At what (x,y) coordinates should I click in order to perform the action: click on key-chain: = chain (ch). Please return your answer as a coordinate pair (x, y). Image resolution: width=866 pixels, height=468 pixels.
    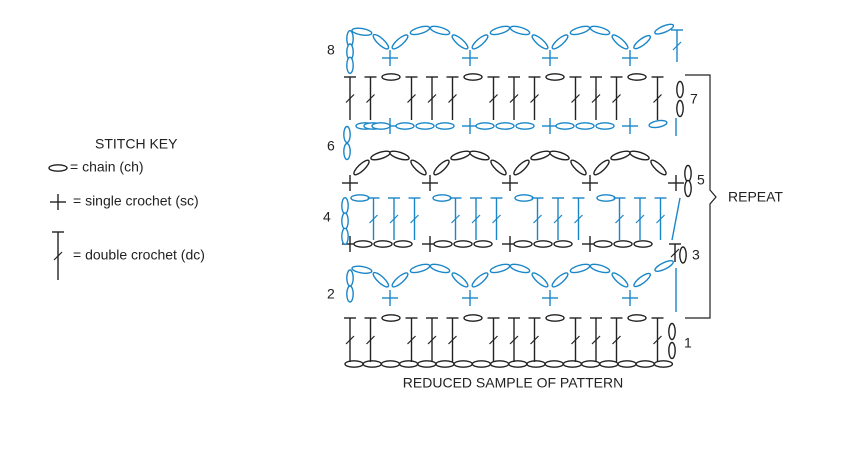
    Looking at the image, I should click on (107, 167).